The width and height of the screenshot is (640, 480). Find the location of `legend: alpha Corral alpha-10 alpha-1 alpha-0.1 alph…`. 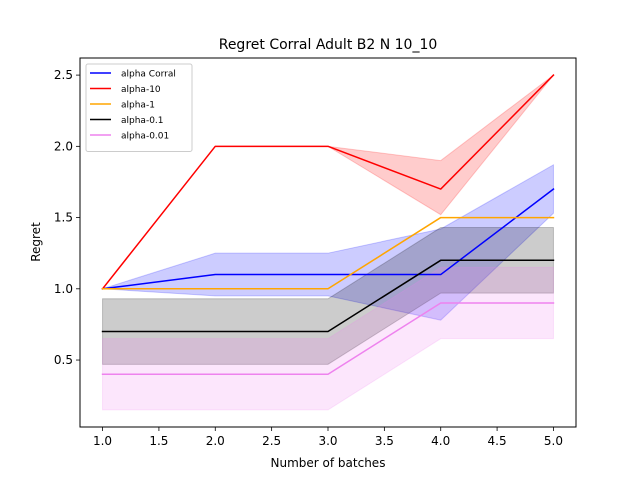

legend: alpha Corral alpha-10 alpha-1 alpha-0.1 alph… is located at coordinates (139, 107).